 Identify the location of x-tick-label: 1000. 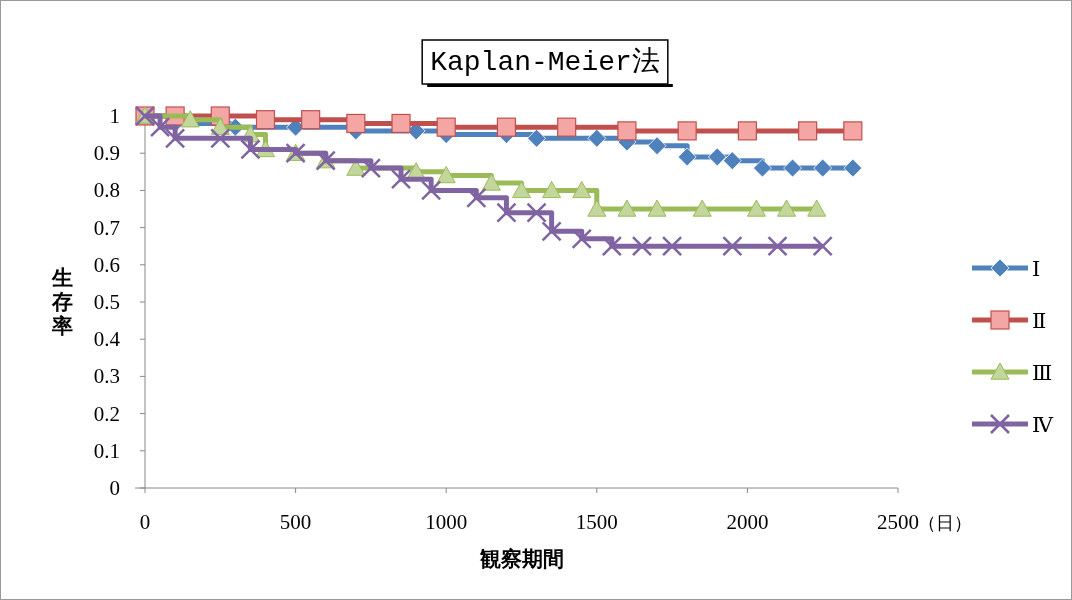
(446, 522).